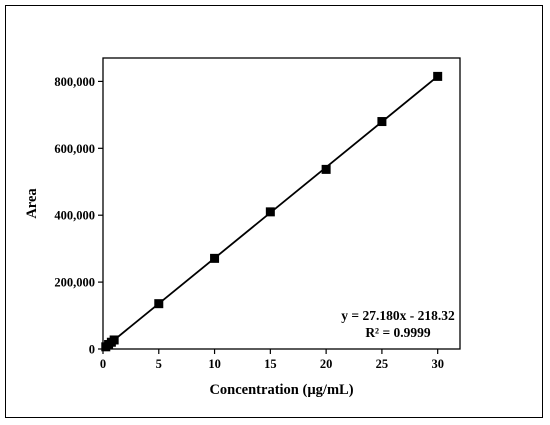 The width and height of the screenshot is (550, 425). I want to click on y-tick-label: 600,000, so click(74, 149).